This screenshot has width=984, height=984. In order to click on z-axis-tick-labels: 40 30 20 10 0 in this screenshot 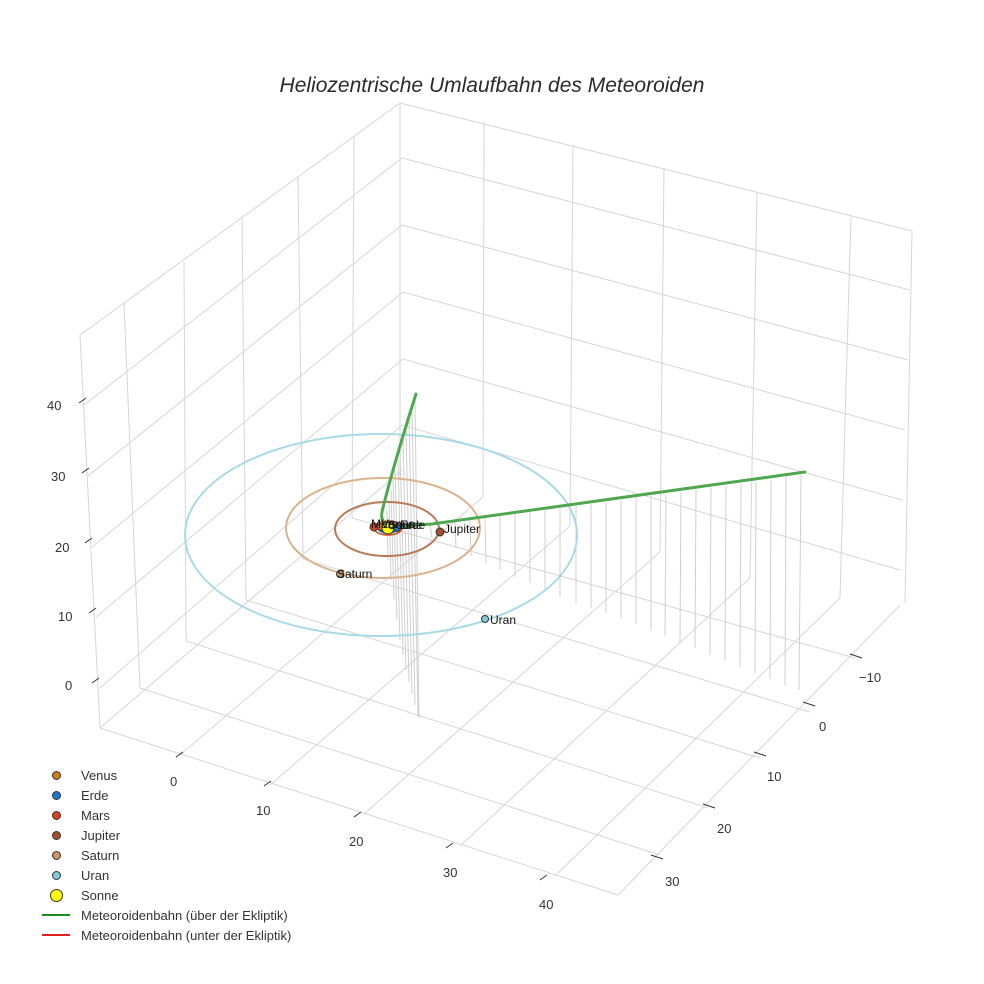, I will do `click(59, 545)`.